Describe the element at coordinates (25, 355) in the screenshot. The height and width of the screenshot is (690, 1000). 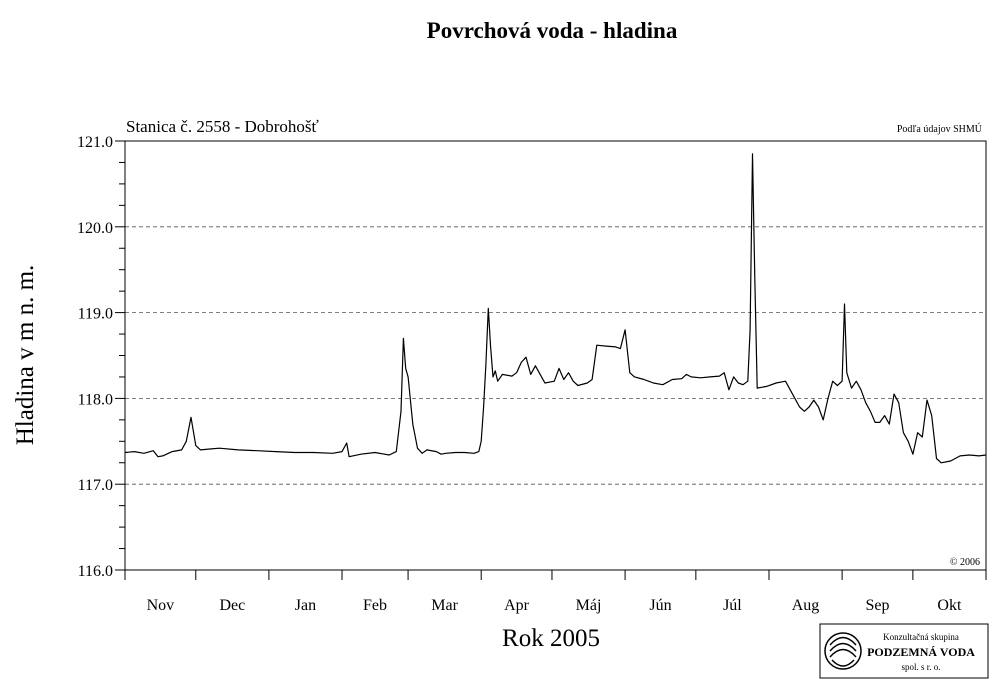
I see `y-axis-label: Hladina v m n. m.` at that location.